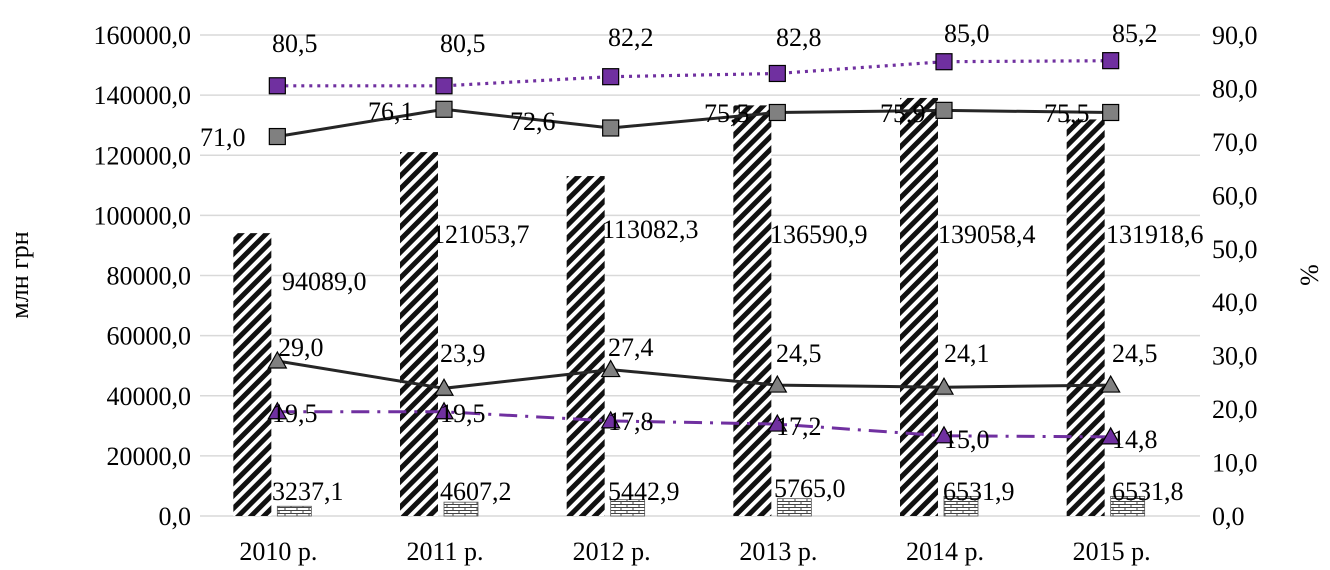  What do you see at coordinates (650, 229) in the screenshot?
I see `bar-hatched-value-label: 113082,3` at bounding box center [650, 229].